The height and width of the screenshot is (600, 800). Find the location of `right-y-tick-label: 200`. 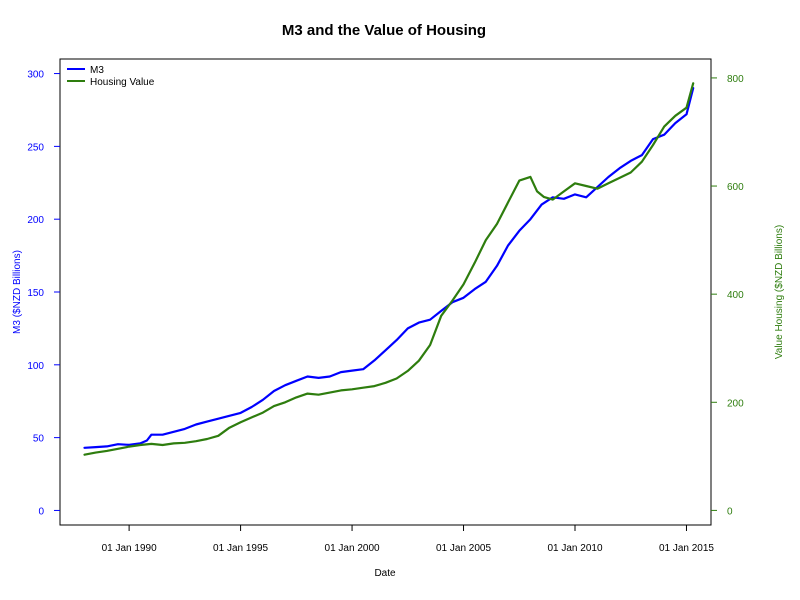

right-y-tick-label: 200 is located at coordinates (735, 403).